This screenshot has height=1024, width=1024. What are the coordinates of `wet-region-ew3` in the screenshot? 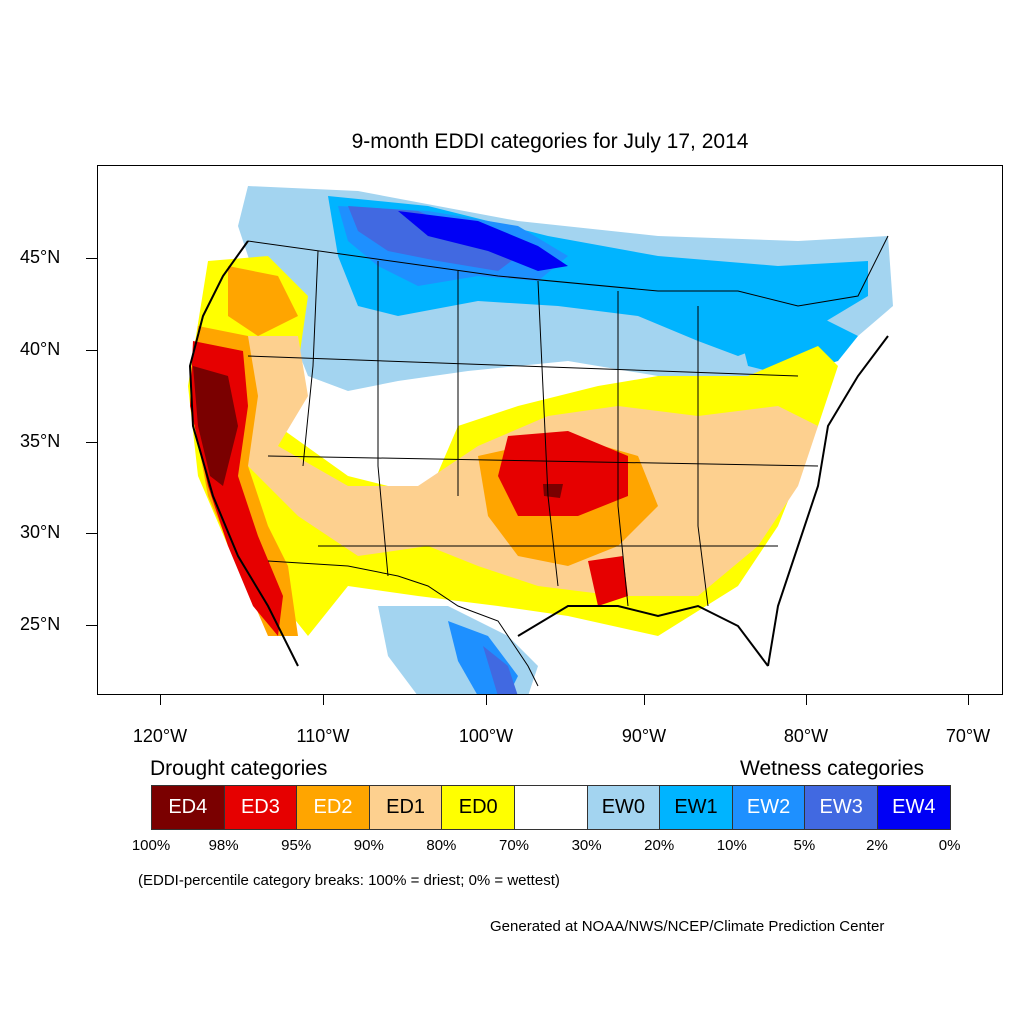 It's located at (433, 238).